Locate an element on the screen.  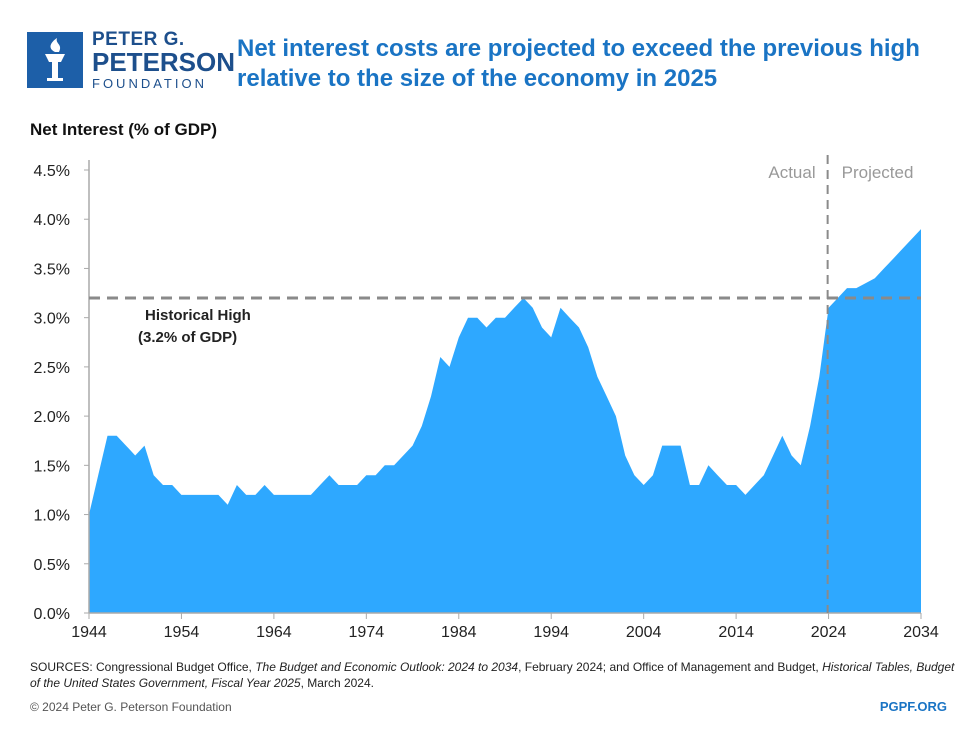
x-tick-label: 2014 is located at coordinates (736, 632).